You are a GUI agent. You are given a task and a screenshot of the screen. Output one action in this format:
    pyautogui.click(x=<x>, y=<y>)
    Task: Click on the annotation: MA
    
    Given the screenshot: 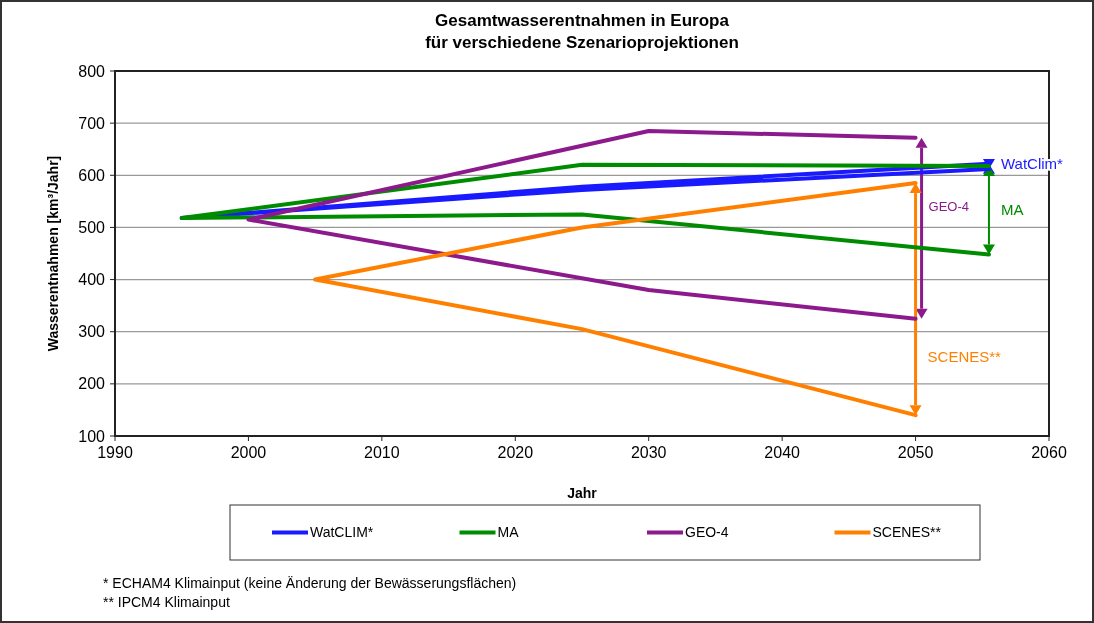 What is the action you would take?
    pyautogui.click(x=1012, y=210)
    